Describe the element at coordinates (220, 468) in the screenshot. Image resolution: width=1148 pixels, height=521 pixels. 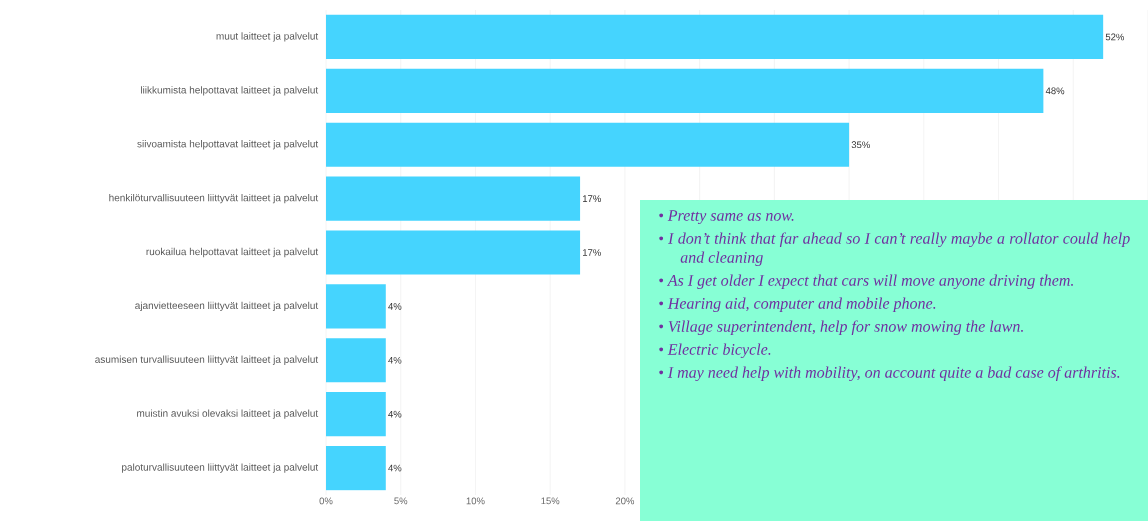
I see `y-tick-label: paloturvallisuuteen liittyvät laitteet ja palvelut` at that location.